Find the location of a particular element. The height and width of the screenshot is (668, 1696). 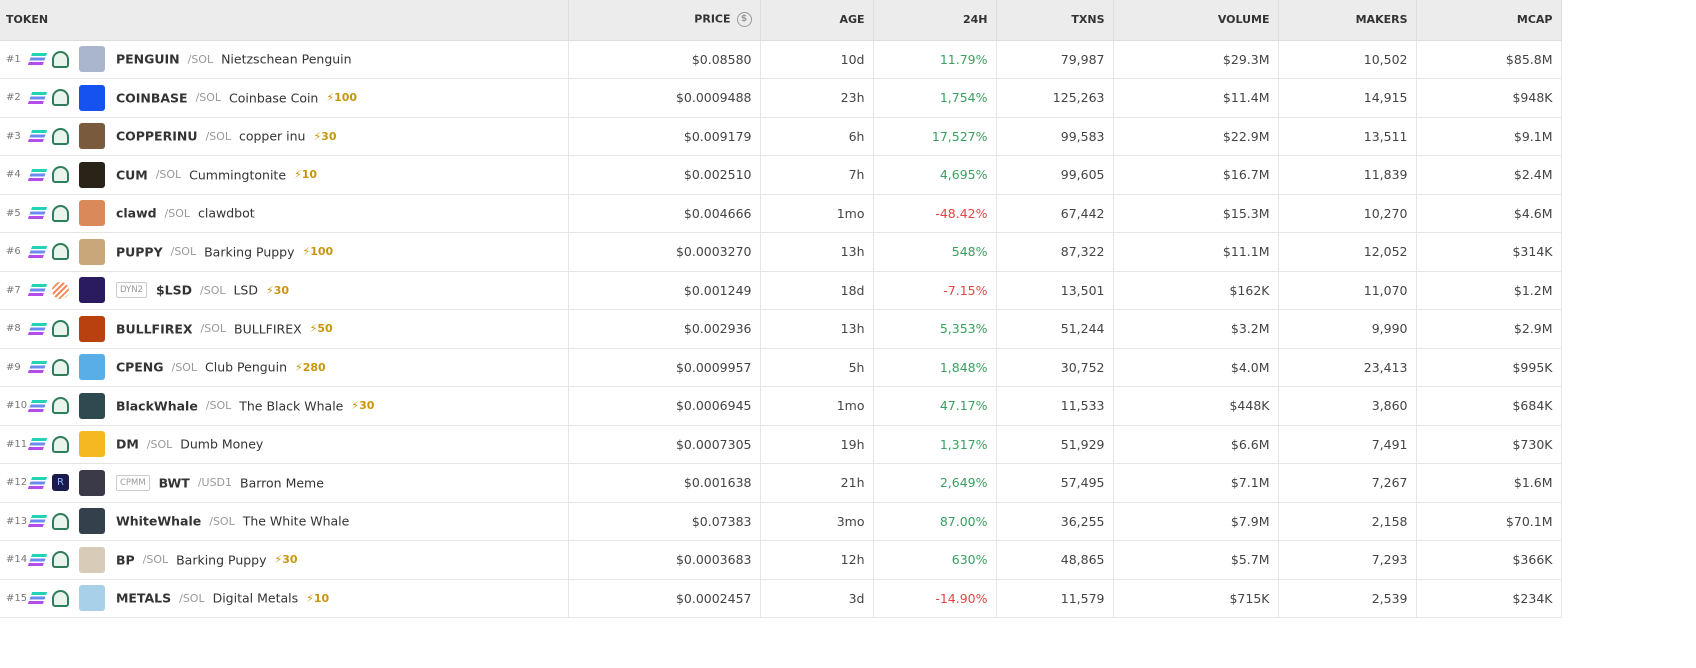

token-cell: #8 BULLFIREX /SOL BULLFIREX ⚡50 is located at coordinates (284, 329).